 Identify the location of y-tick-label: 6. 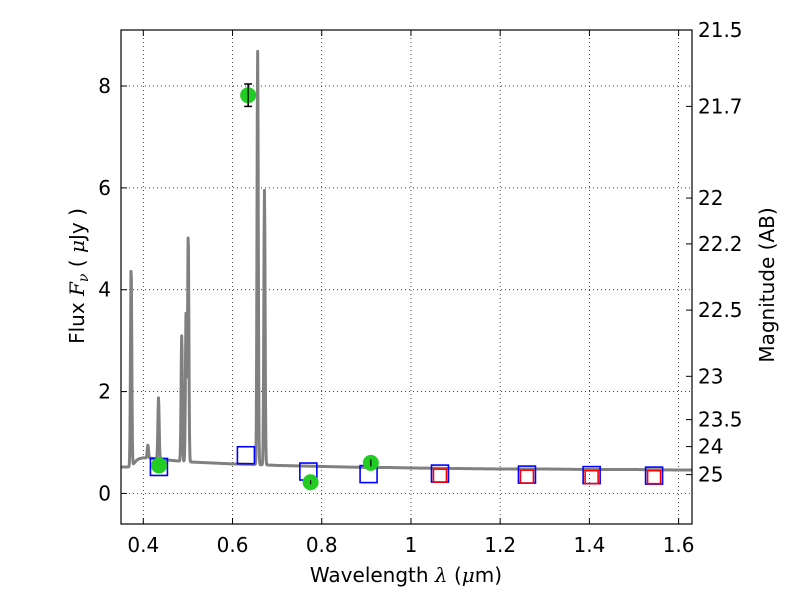
(104, 188).